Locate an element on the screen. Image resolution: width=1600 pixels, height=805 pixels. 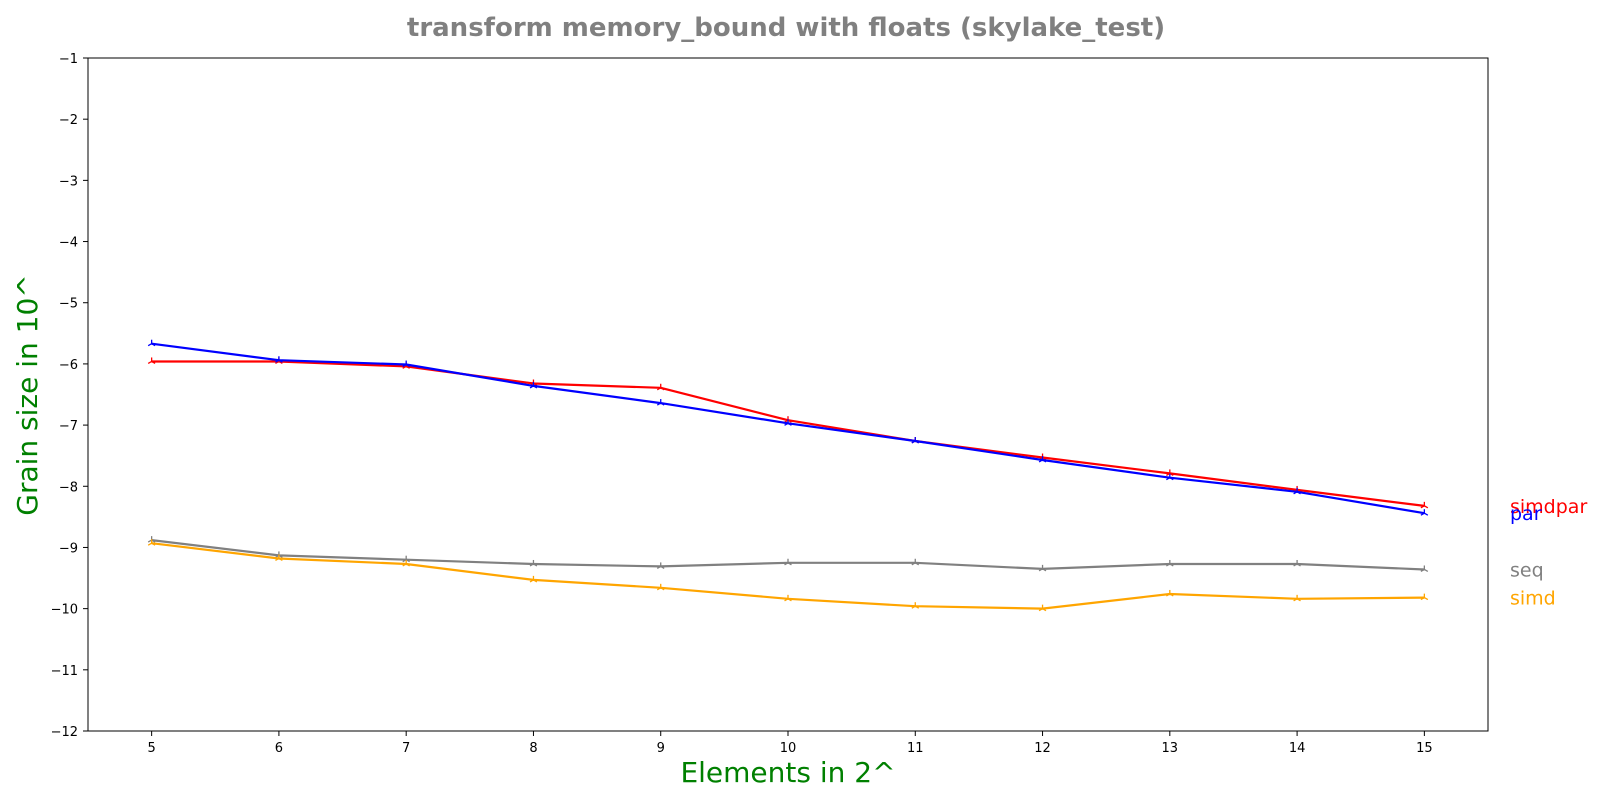
x-tick-label: 11 is located at coordinates (915, 748).